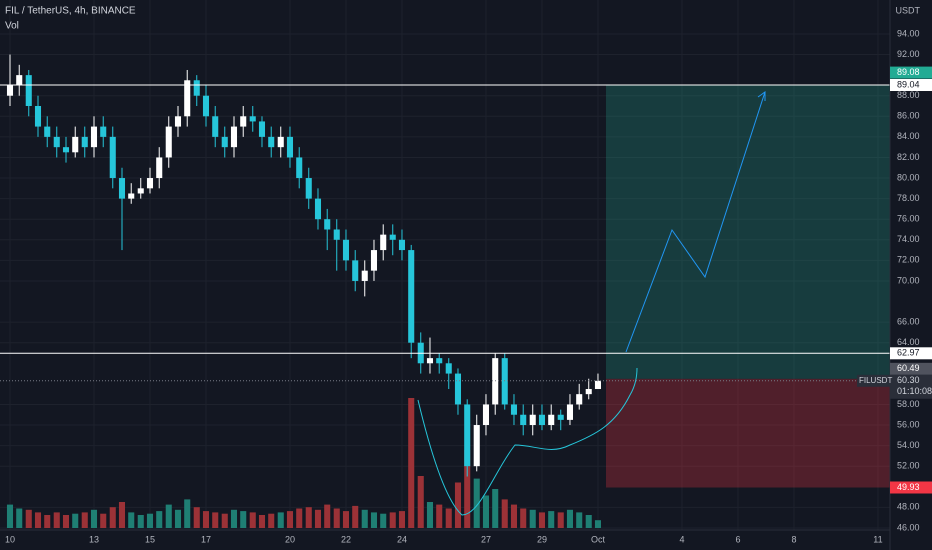  Describe the element at coordinates (10, 539) in the screenshot. I see `x-tick-label: 10` at that location.